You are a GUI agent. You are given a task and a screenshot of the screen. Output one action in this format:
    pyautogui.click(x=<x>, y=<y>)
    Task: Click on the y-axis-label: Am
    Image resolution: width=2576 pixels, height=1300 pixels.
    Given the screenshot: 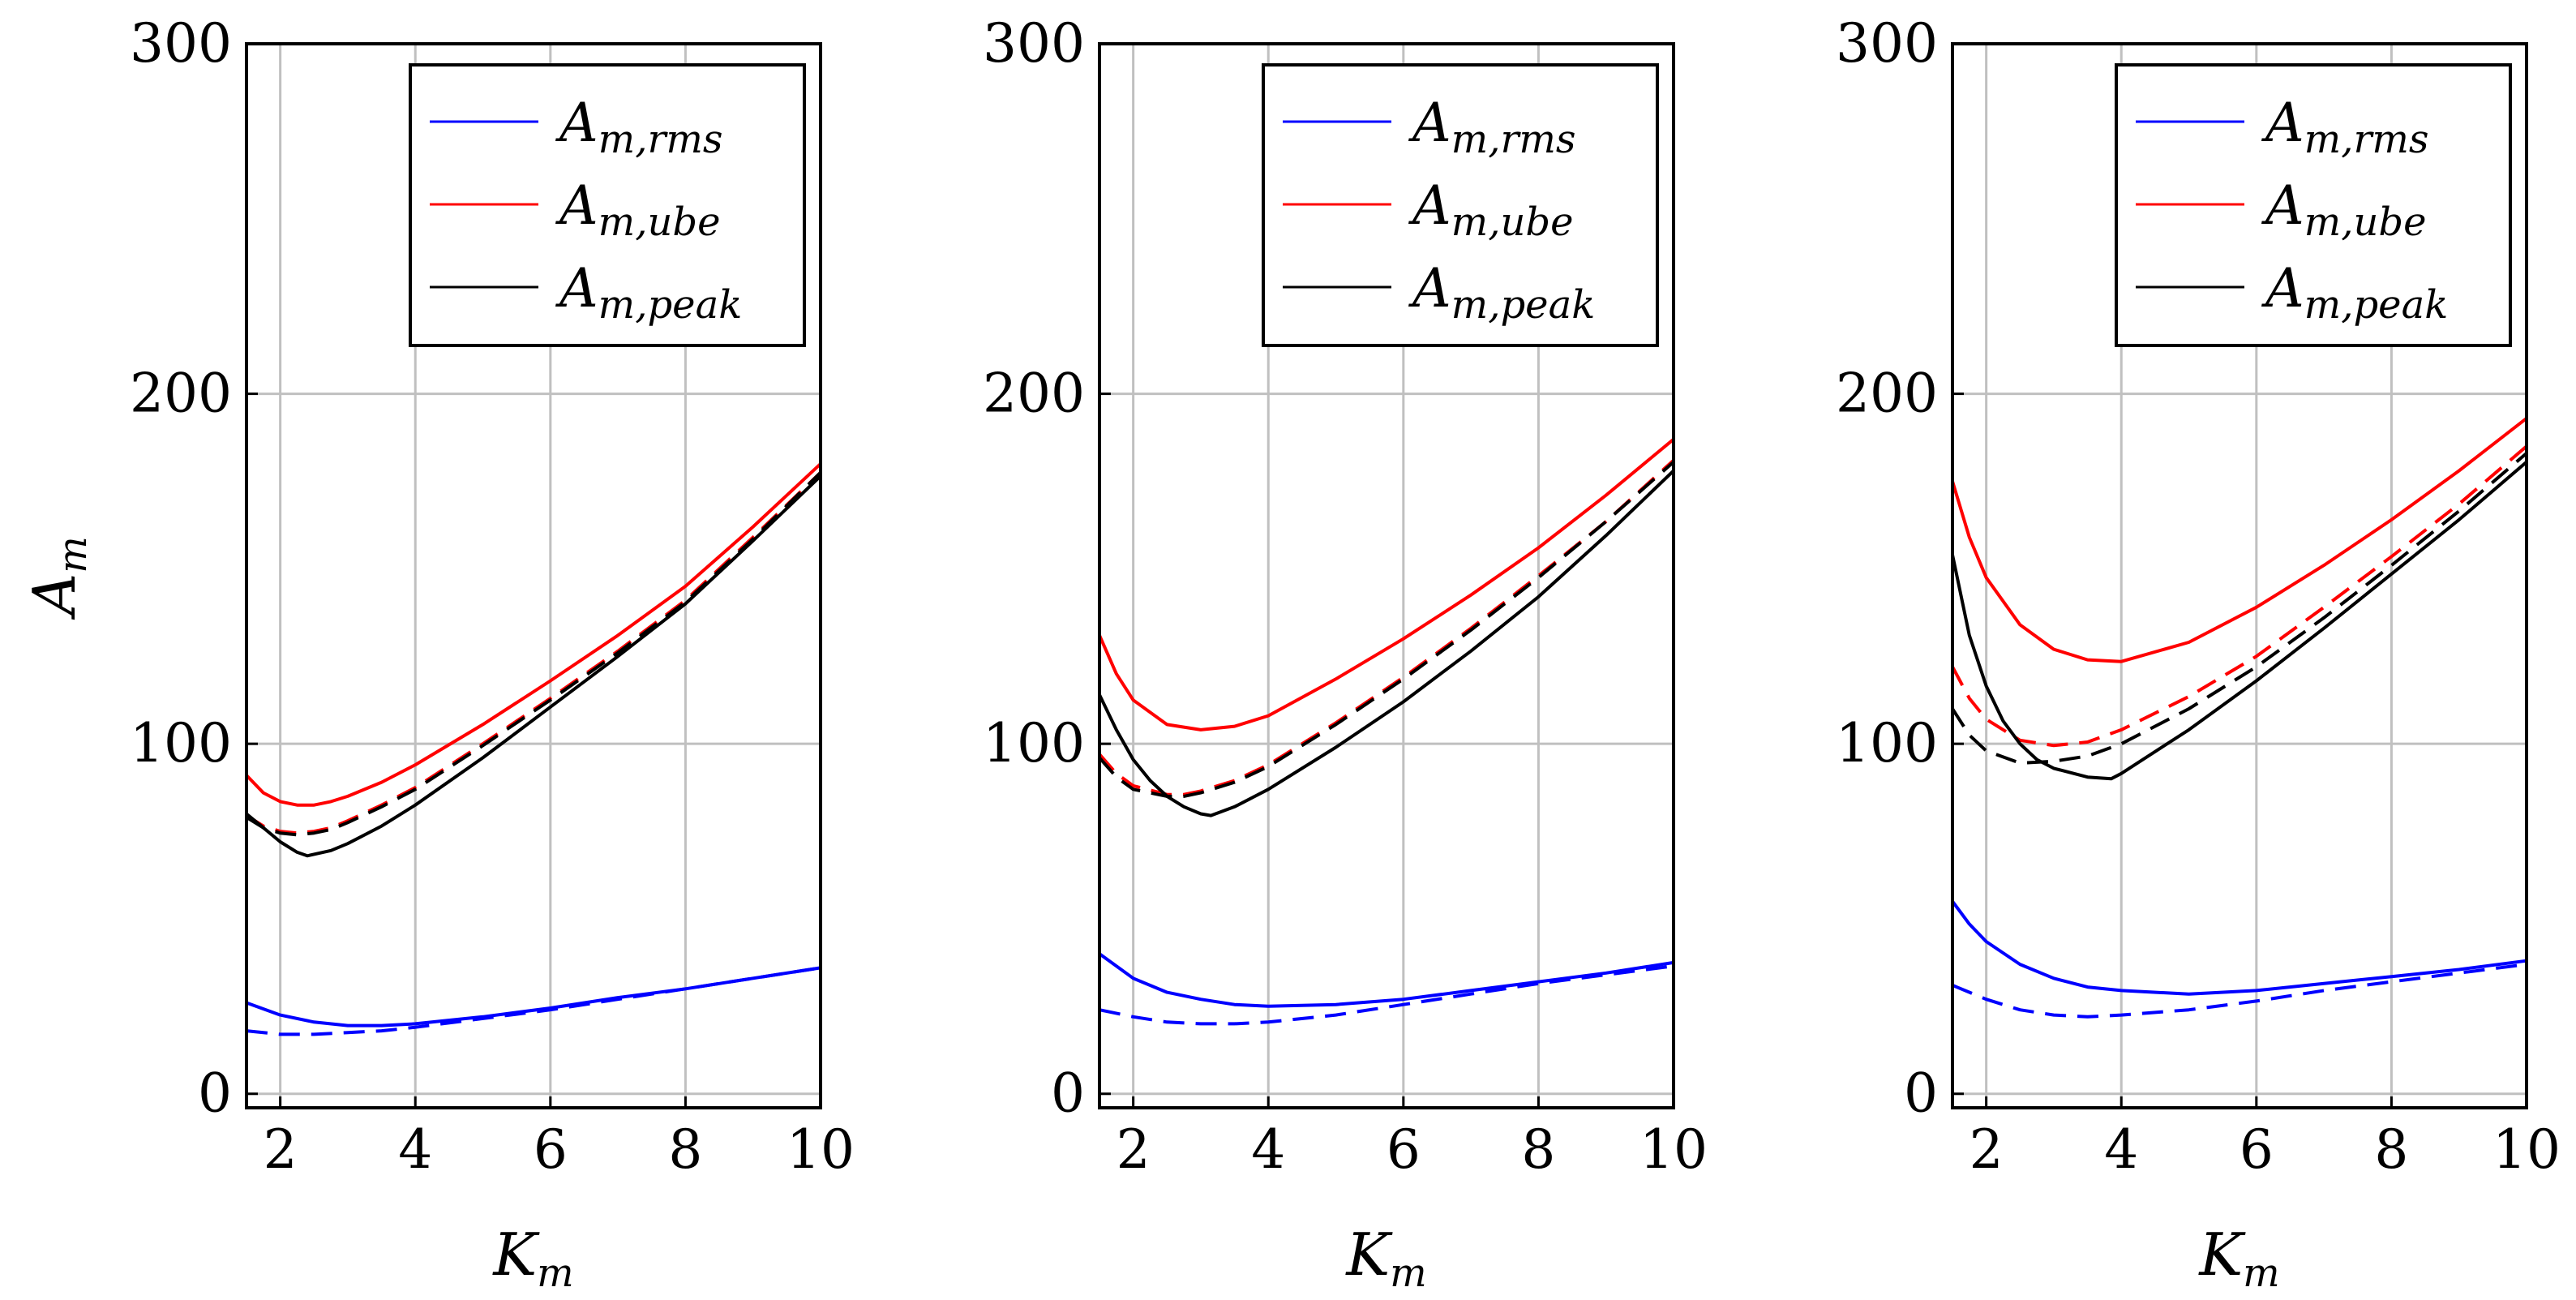 What is the action you would take?
    pyautogui.click(x=58, y=578)
    